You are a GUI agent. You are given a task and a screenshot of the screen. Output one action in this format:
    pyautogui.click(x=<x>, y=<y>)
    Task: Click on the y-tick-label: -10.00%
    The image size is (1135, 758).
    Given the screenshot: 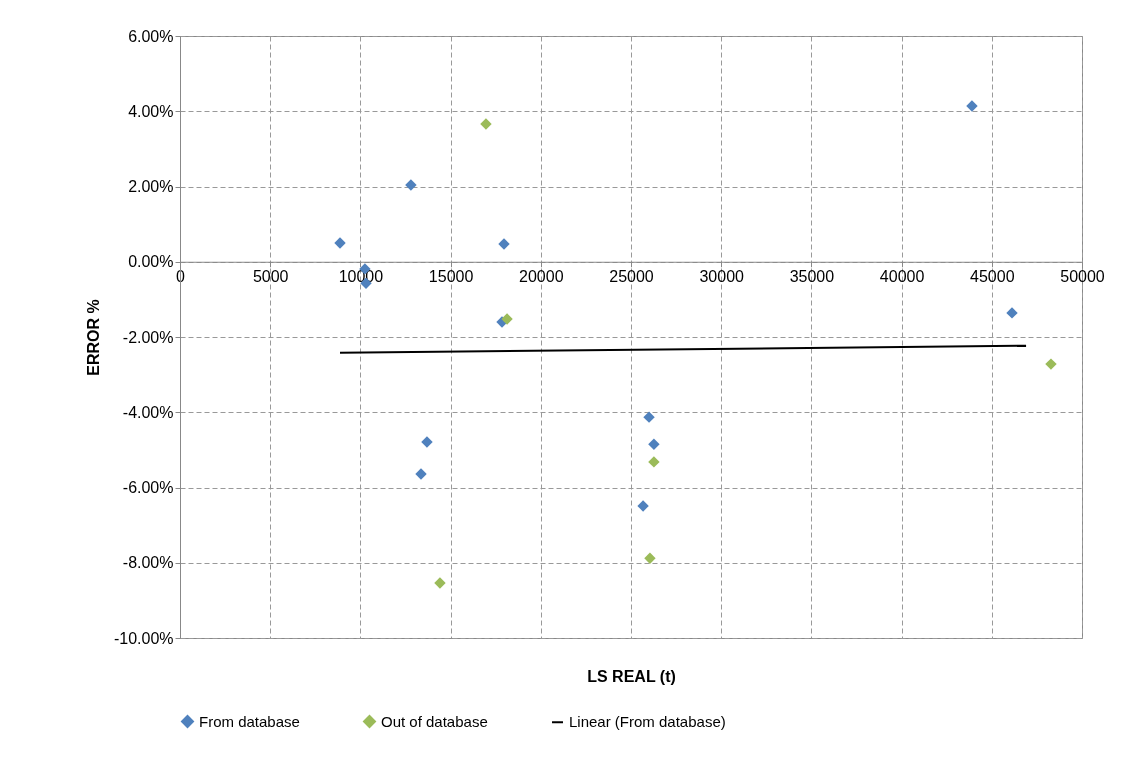 What is the action you would take?
    pyautogui.click(x=143, y=638)
    